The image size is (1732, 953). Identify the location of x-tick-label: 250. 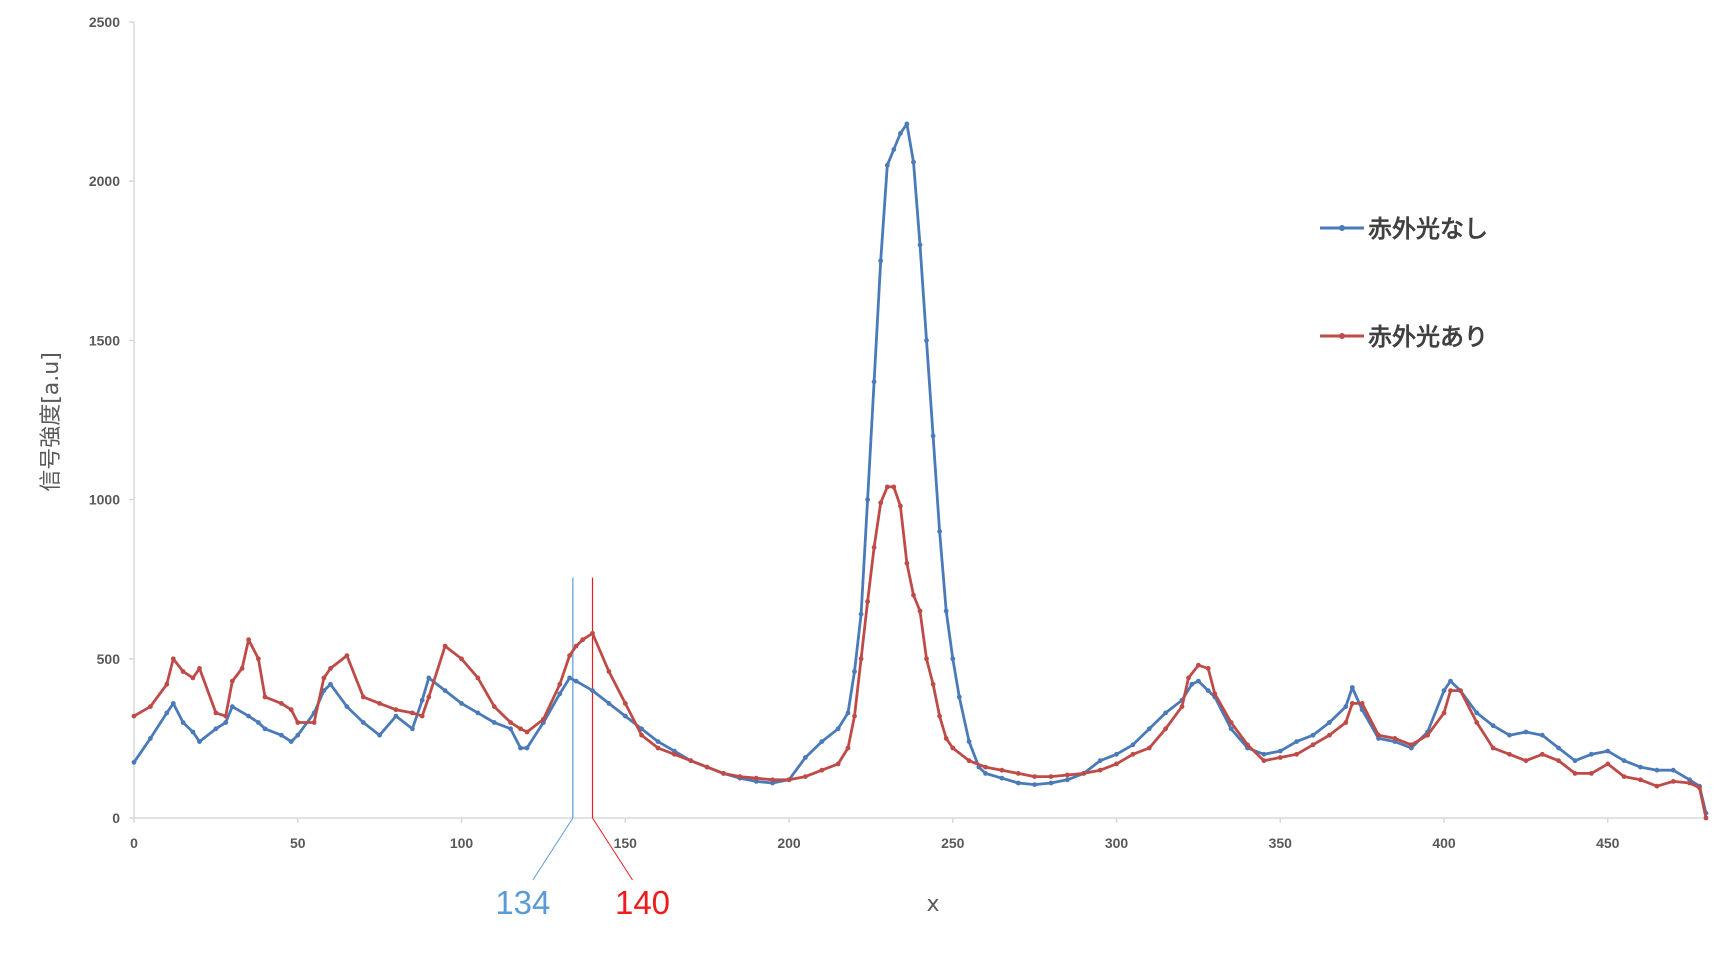
(953, 843).